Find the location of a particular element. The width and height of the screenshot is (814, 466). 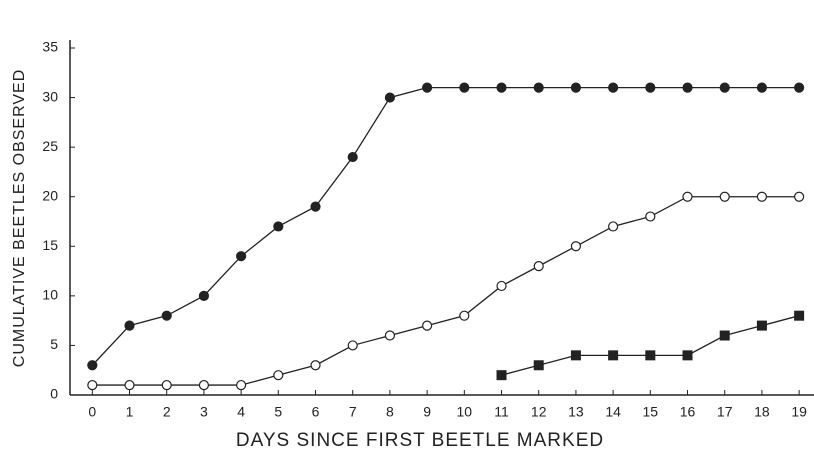

x-tick-label: 19 is located at coordinates (799, 412).